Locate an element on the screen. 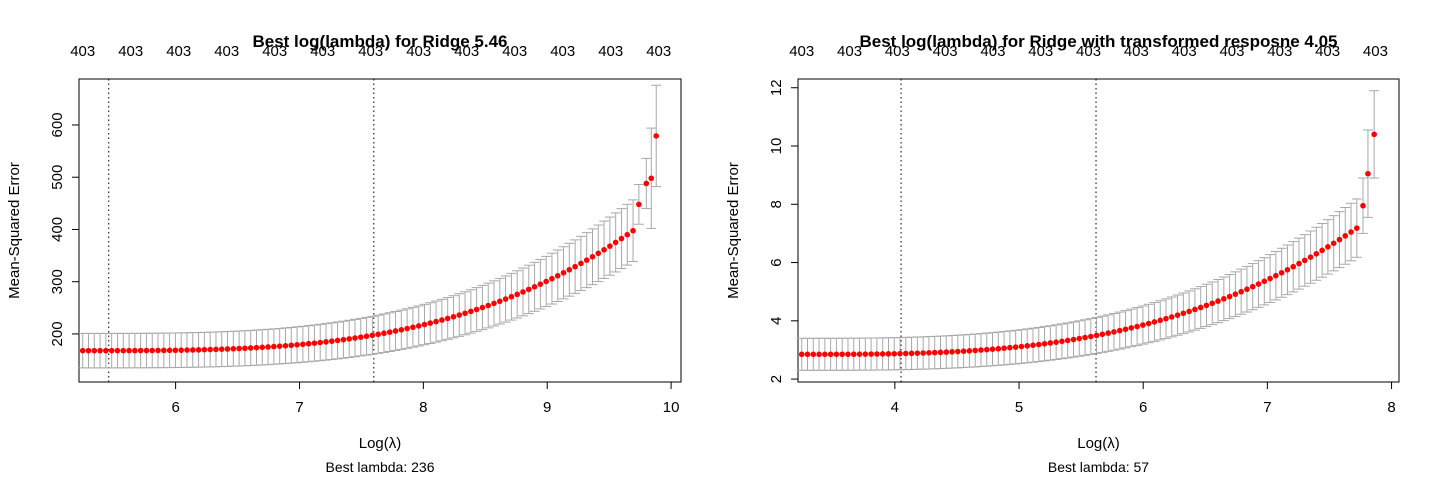  x-axis: 6 7 8 9 10 is located at coordinates (425, 399).